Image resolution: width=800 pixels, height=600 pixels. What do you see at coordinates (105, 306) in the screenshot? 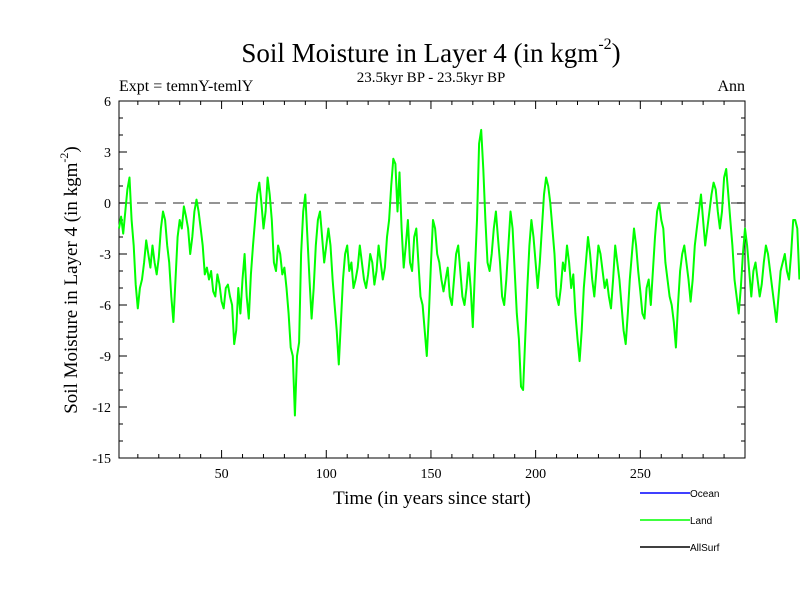
I see `y-tick-label: -6` at bounding box center [105, 306].